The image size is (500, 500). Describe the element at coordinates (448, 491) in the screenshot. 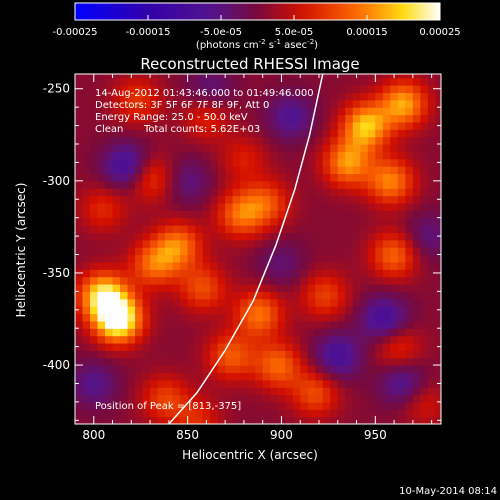

I see `footer-date: 10-May-2014 08:14` at that location.